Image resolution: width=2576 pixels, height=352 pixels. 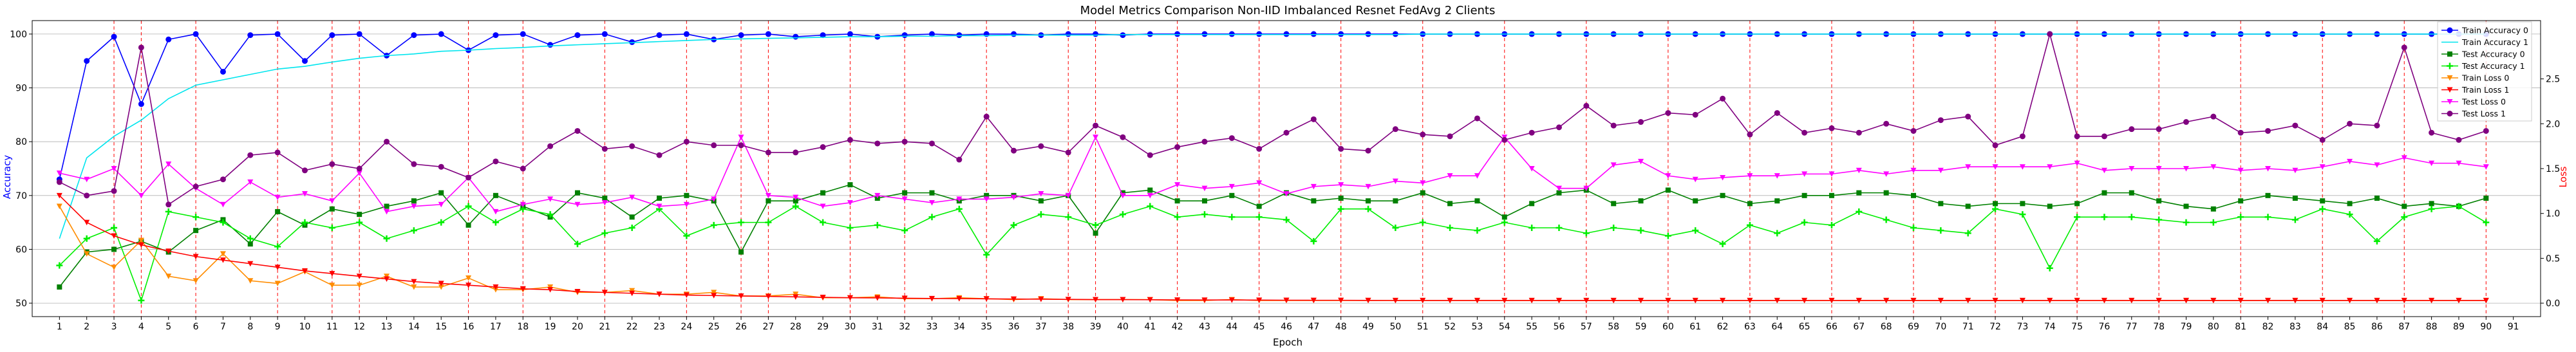 What do you see at coordinates (1559, 327) in the screenshot?
I see `x-tick-label: 56` at bounding box center [1559, 327].